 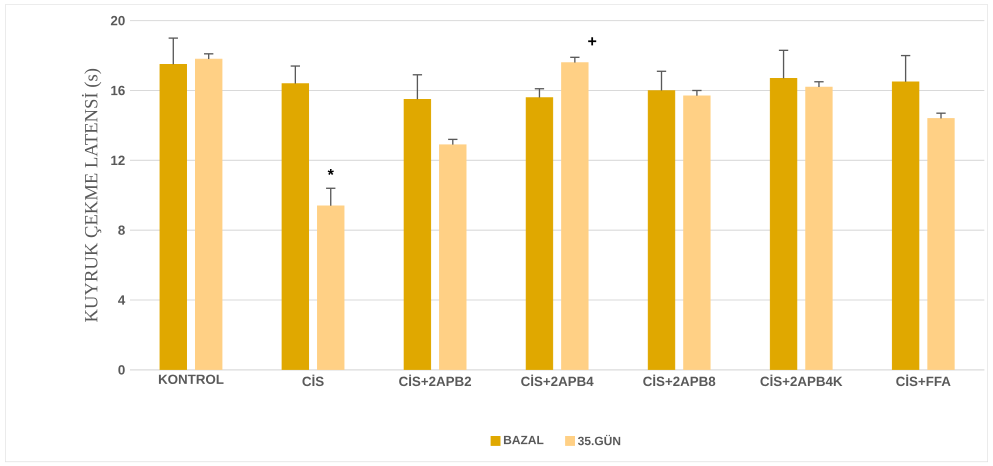 I want to click on x-tick-label: CİS+FFA, so click(x=923, y=380).